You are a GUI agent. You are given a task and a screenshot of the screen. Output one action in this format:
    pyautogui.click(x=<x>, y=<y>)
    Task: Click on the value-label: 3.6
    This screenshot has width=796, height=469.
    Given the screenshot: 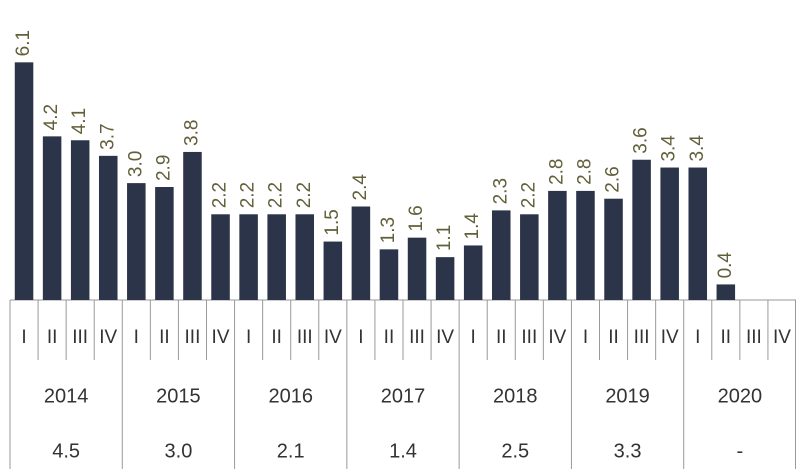 What is the action you would take?
    pyautogui.click(x=641, y=140)
    